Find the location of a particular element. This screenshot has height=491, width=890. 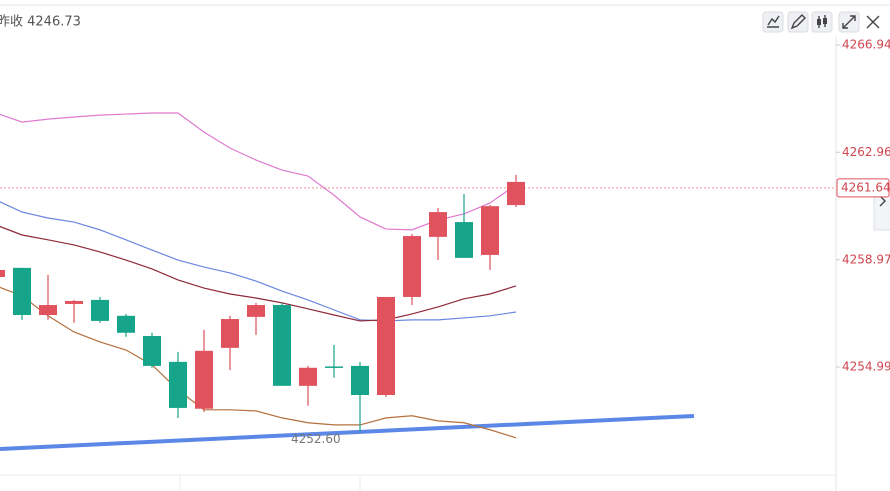

close-button is located at coordinates (873, 22).